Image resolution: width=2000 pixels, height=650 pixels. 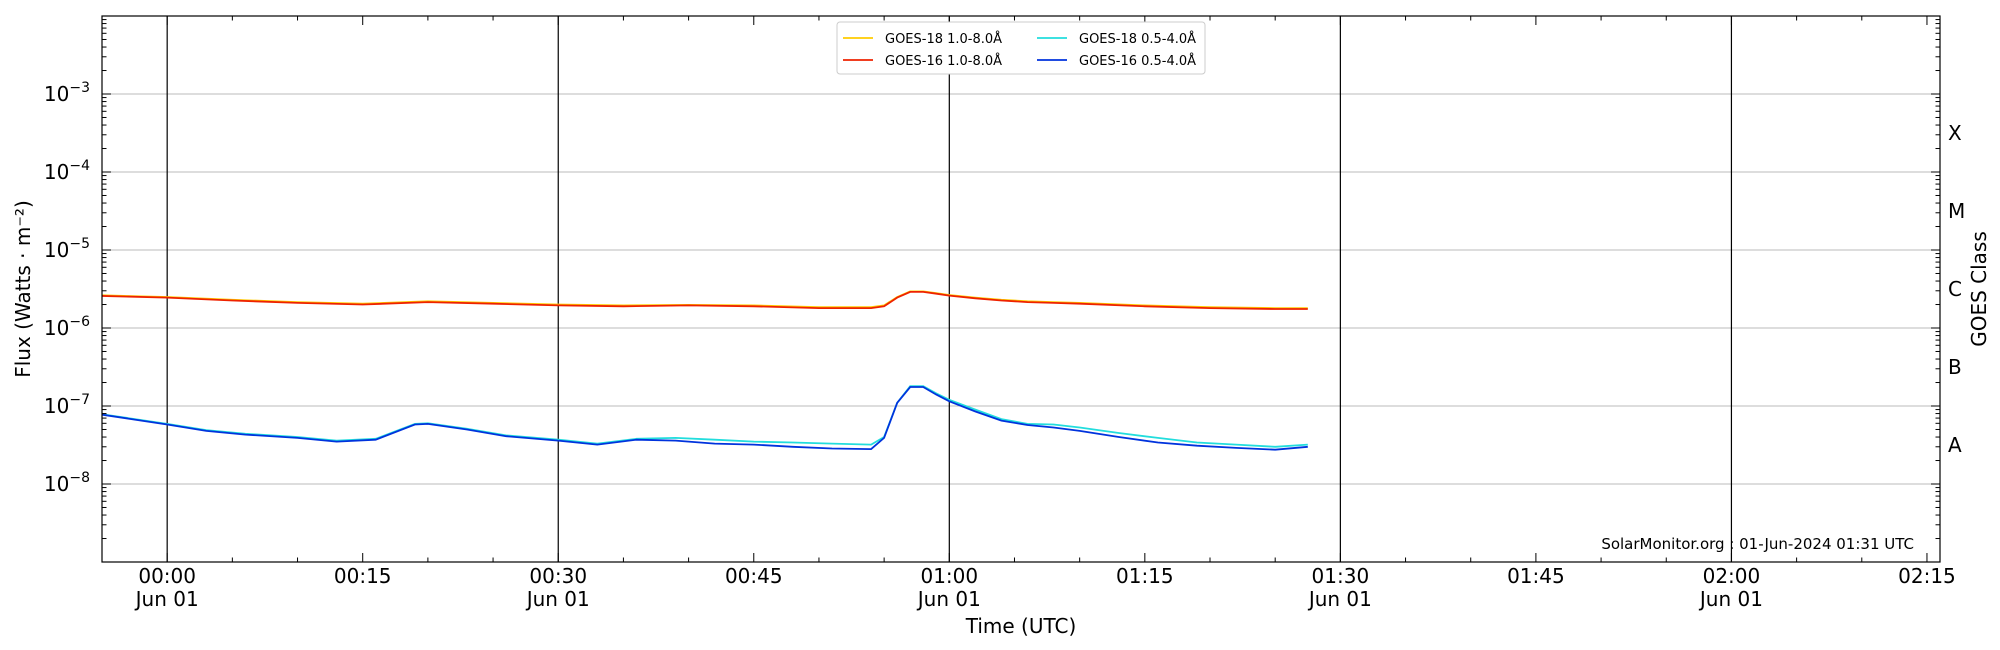 I want to click on goes-class-label: A, so click(x=1955, y=445).